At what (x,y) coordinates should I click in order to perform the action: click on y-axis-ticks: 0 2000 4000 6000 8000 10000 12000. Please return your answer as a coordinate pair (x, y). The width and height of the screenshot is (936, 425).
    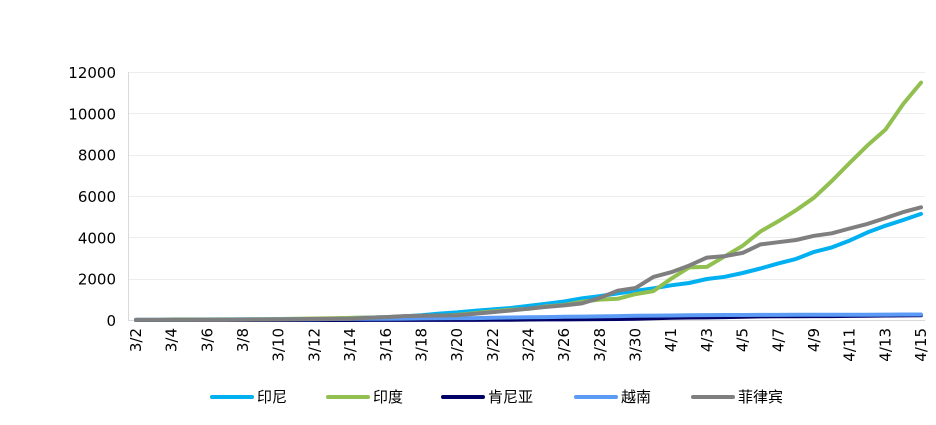
    Looking at the image, I should click on (92, 197).